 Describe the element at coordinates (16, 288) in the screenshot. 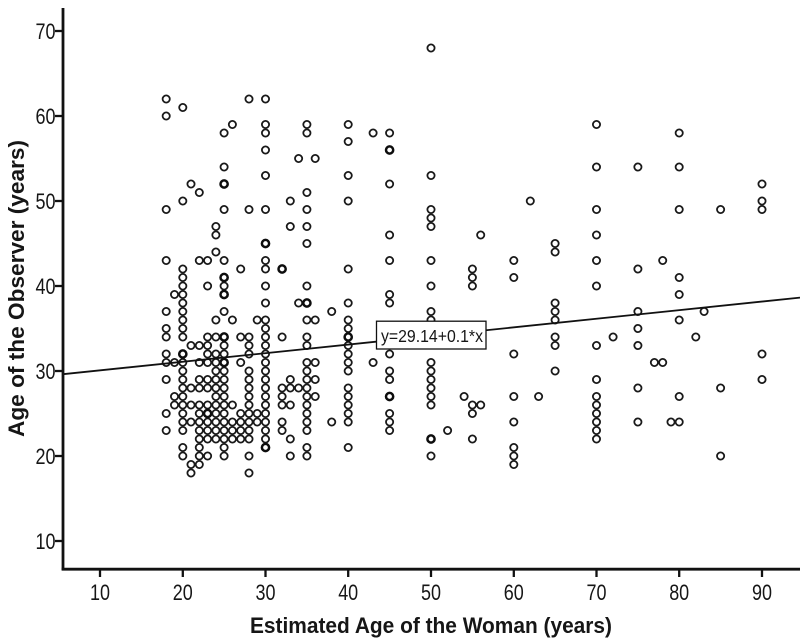

I see `svg-text: Age of the Observer (years)` at that location.